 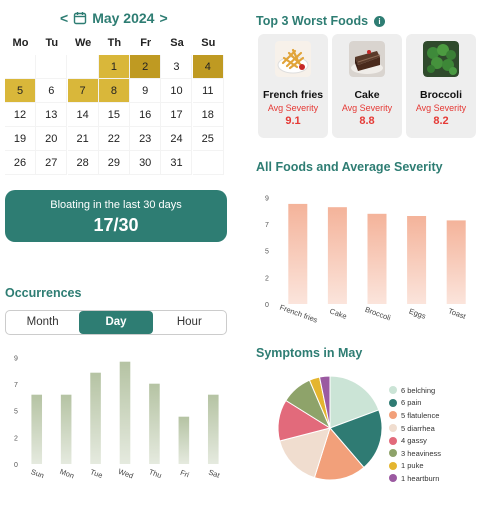 What do you see at coordinates (42, 322) in the screenshot?
I see `tab-month: Month` at bounding box center [42, 322].